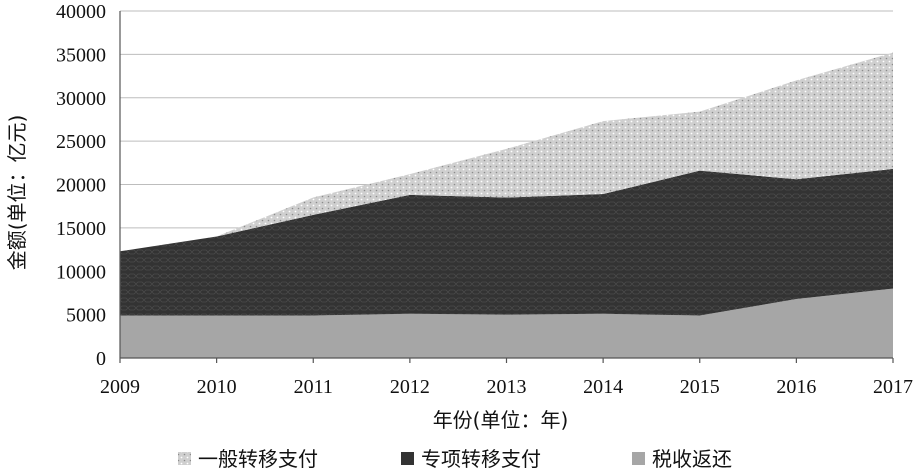 The image size is (921, 474). What do you see at coordinates (86, 316) in the screenshot?
I see `y-tick-label: 5000` at bounding box center [86, 316].